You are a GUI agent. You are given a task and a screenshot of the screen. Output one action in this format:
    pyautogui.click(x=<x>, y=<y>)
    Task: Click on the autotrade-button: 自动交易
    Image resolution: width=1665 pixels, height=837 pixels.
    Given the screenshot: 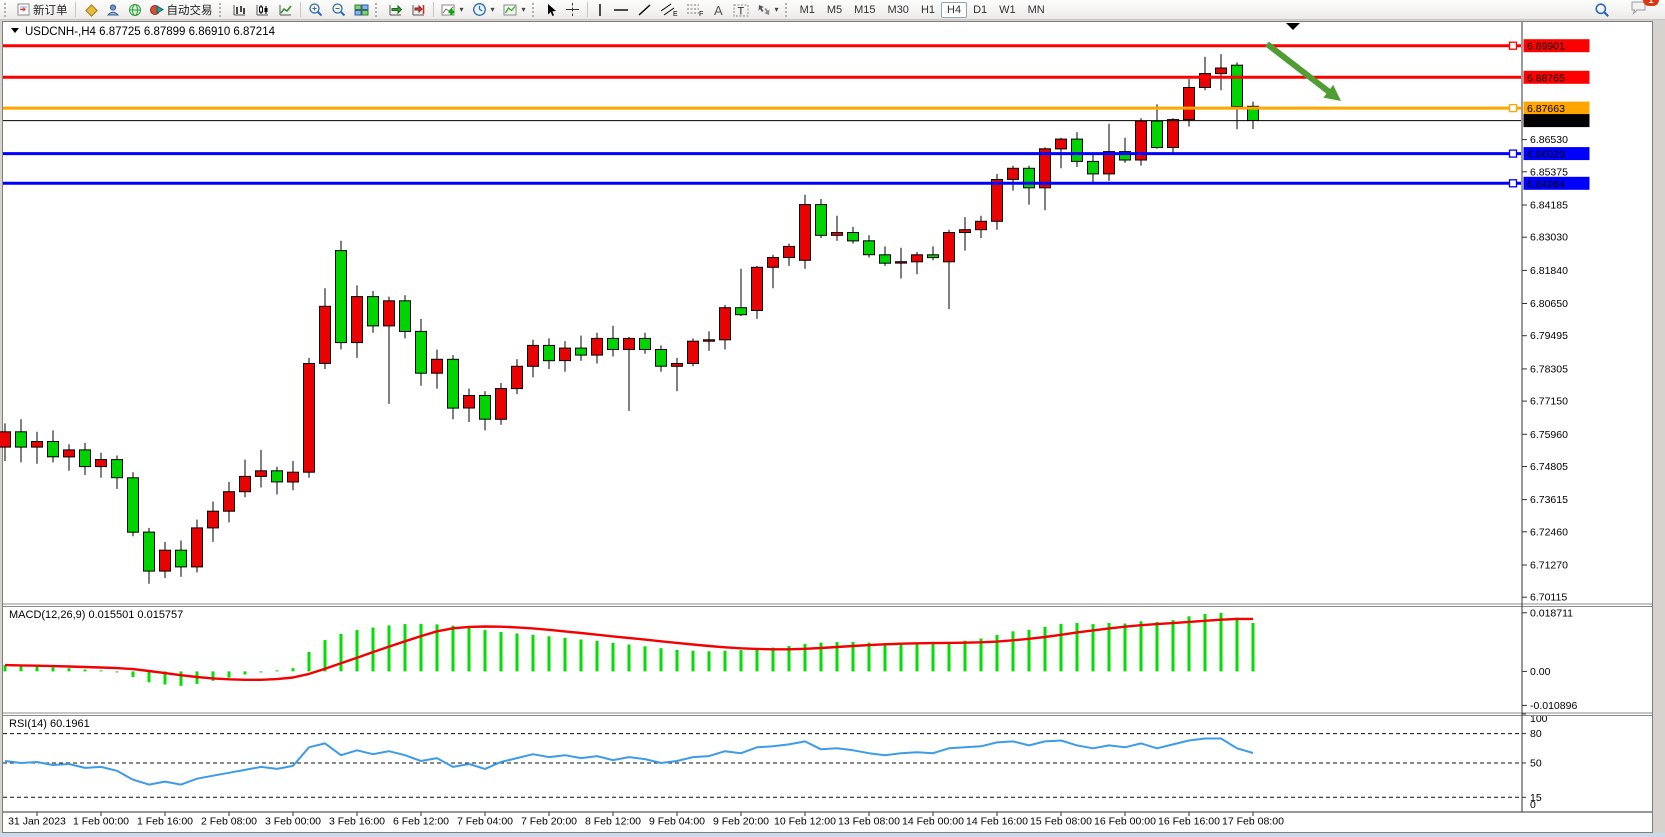 What is the action you would take?
    pyautogui.click(x=181, y=10)
    